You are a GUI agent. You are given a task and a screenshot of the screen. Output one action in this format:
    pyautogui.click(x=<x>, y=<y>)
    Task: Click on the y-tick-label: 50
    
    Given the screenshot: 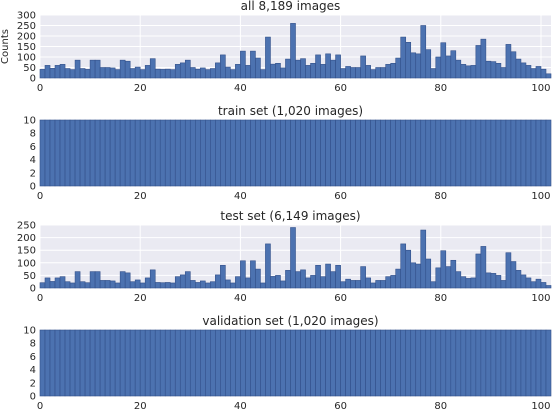 What is the action you would take?
    pyautogui.click(x=29, y=276)
    